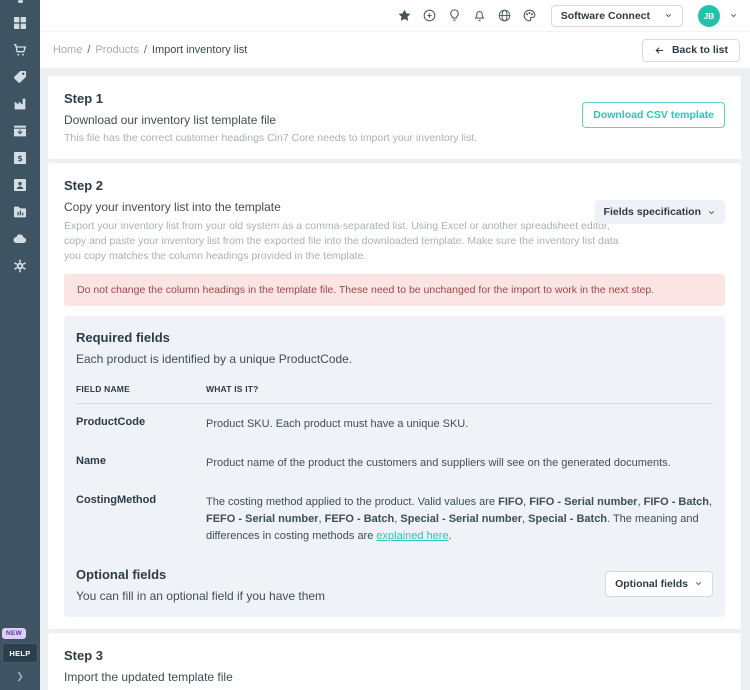 The width and height of the screenshot is (750, 690). Describe the element at coordinates (405, 16) in the screenshot. I see `star-icon` at that location.